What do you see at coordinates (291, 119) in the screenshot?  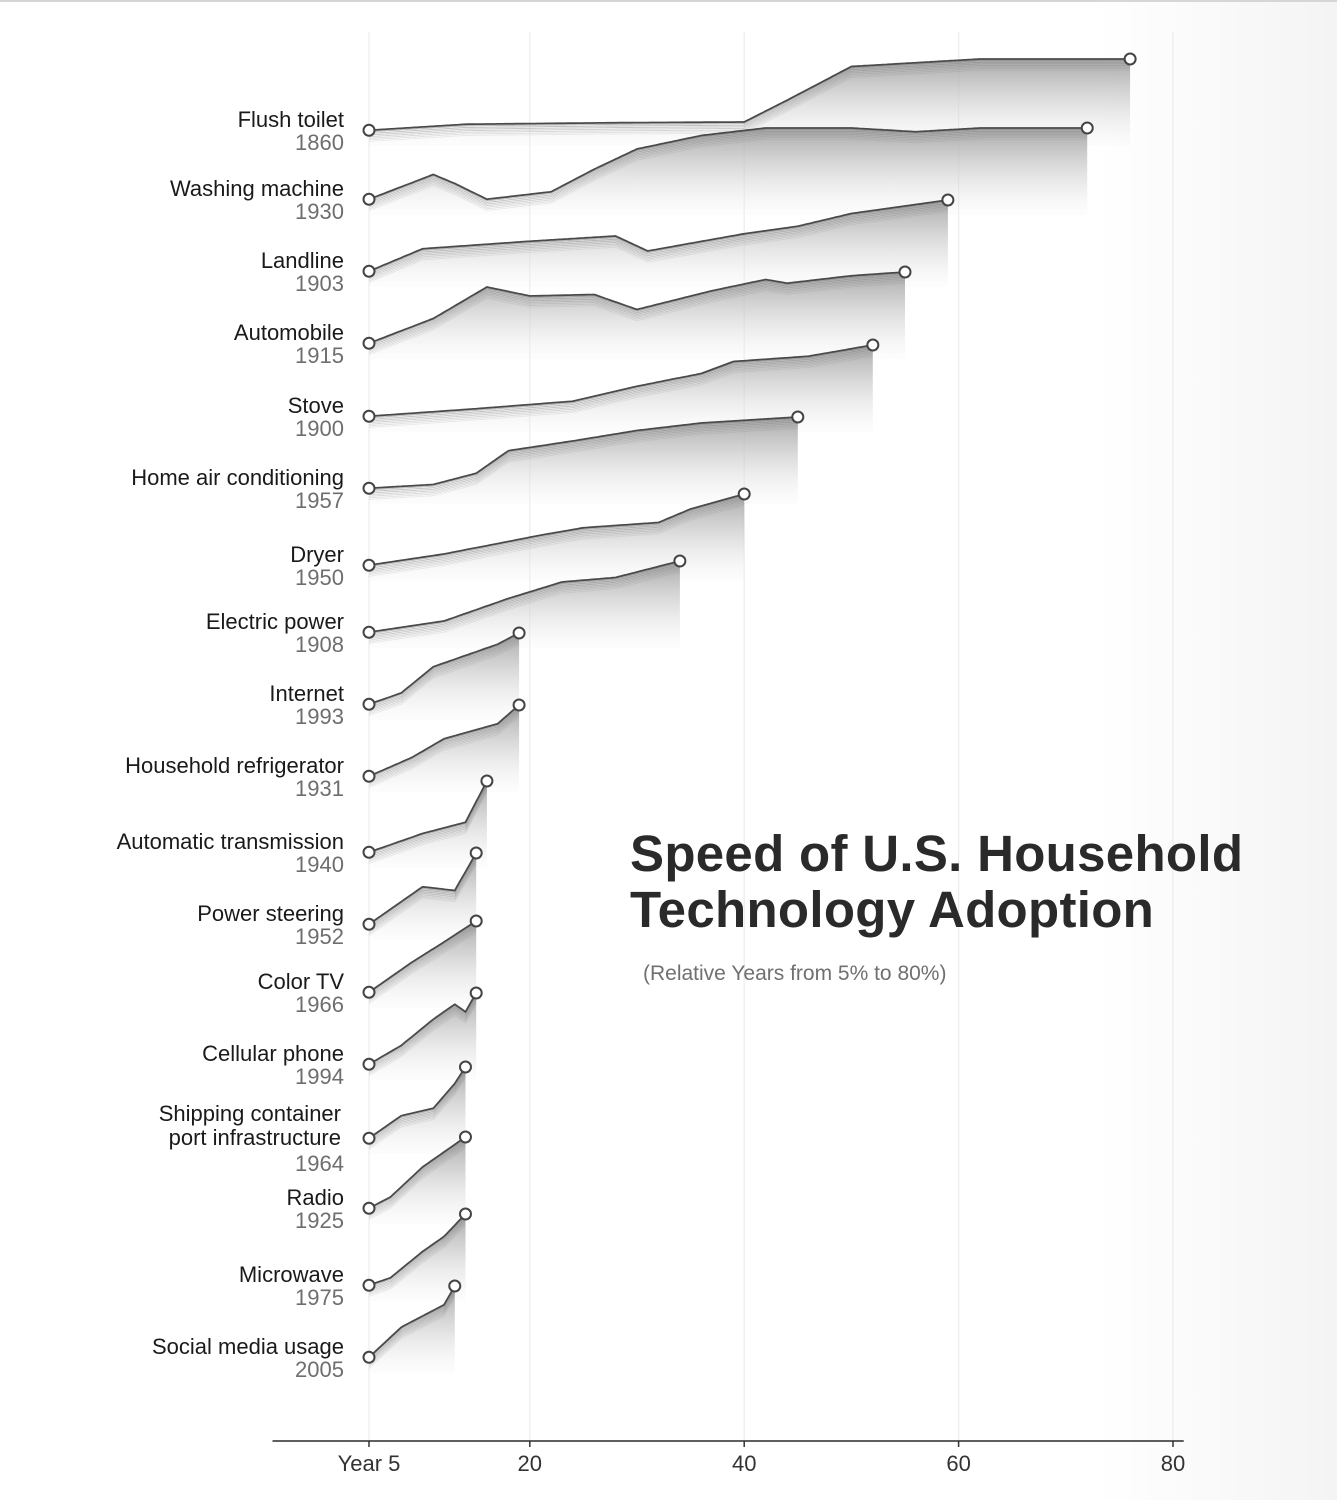 I see `tech-name-label: Flush toilet` at bounding box center [291, 119].